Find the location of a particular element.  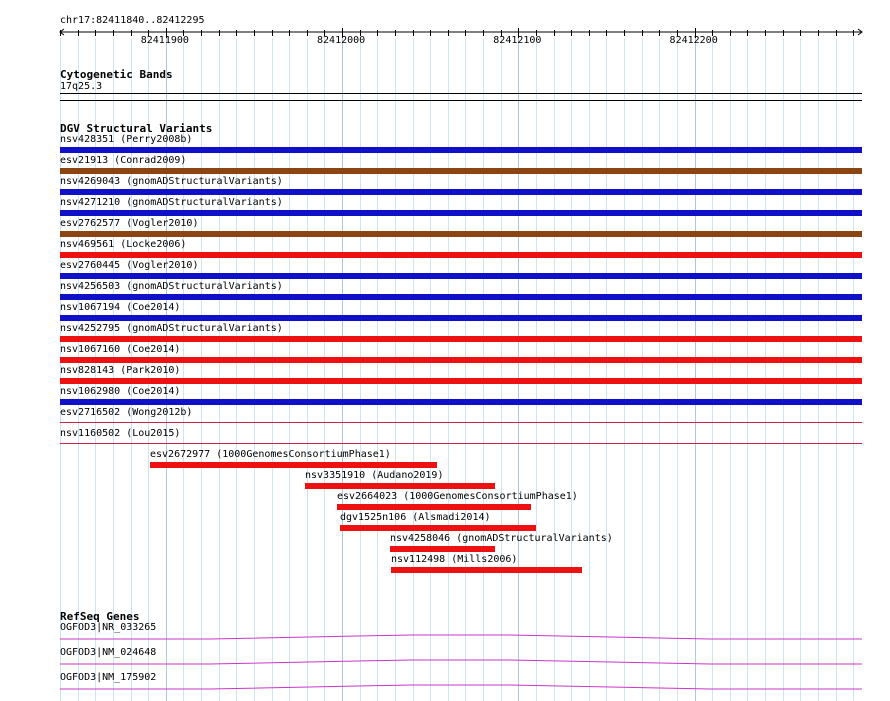

refseq-track-title: RefSeq Genes is located at coordinates (100, 616).